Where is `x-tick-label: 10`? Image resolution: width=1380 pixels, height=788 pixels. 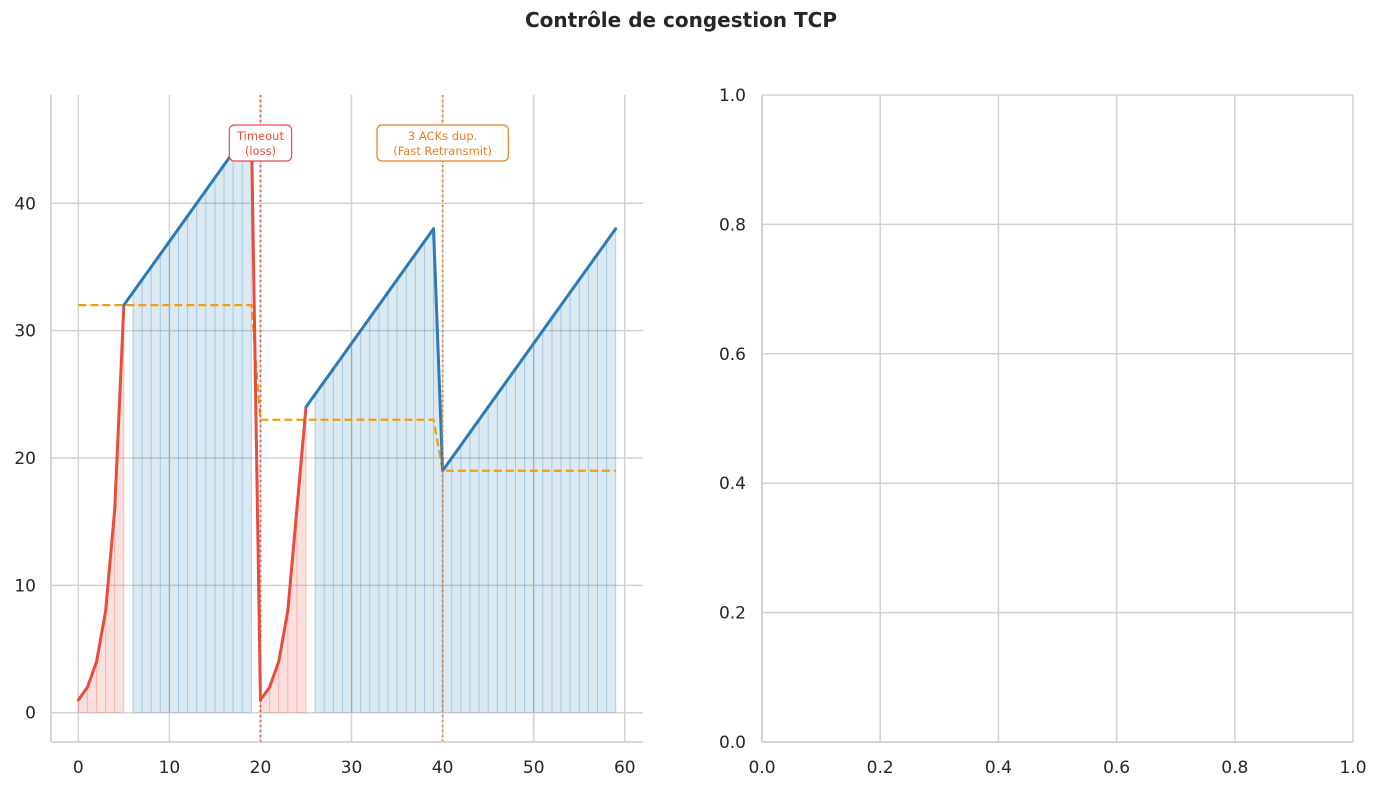 x-tick-label: 10 is located at coordinates (170, 768).